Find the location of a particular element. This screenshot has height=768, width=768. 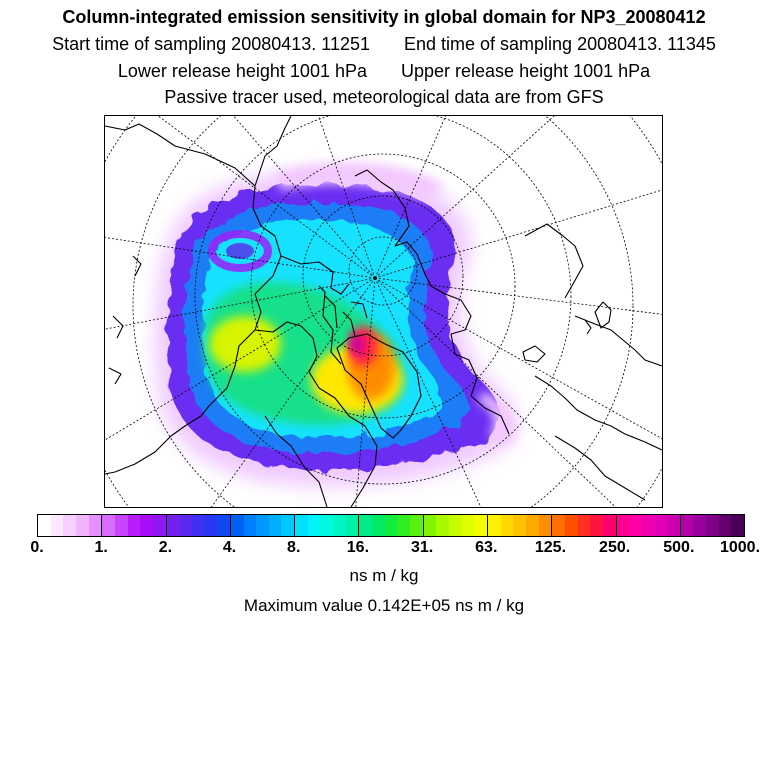

fringe-east is located at coordinates (496, 419).